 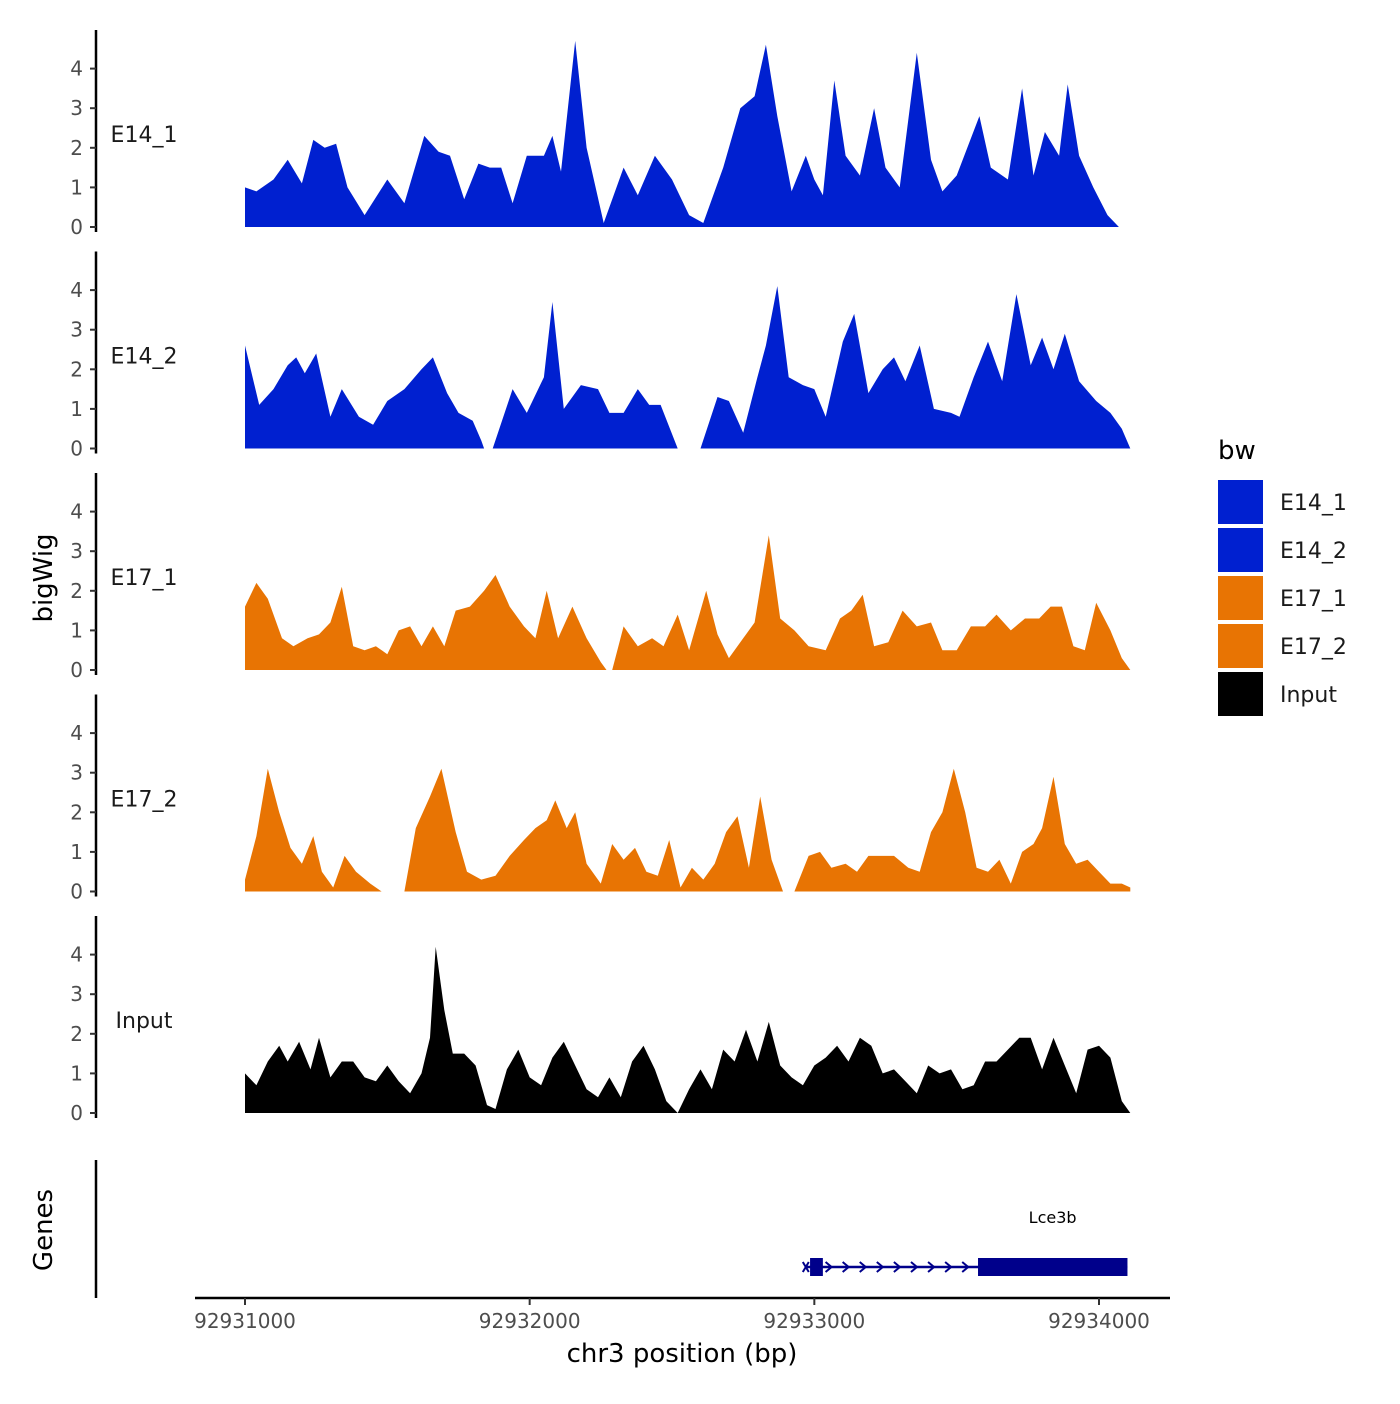 What do you see at coordinates (611, 1229) in the screenshot?
I see `genes-track: Lce3b` at bounding box center [611, 1229].